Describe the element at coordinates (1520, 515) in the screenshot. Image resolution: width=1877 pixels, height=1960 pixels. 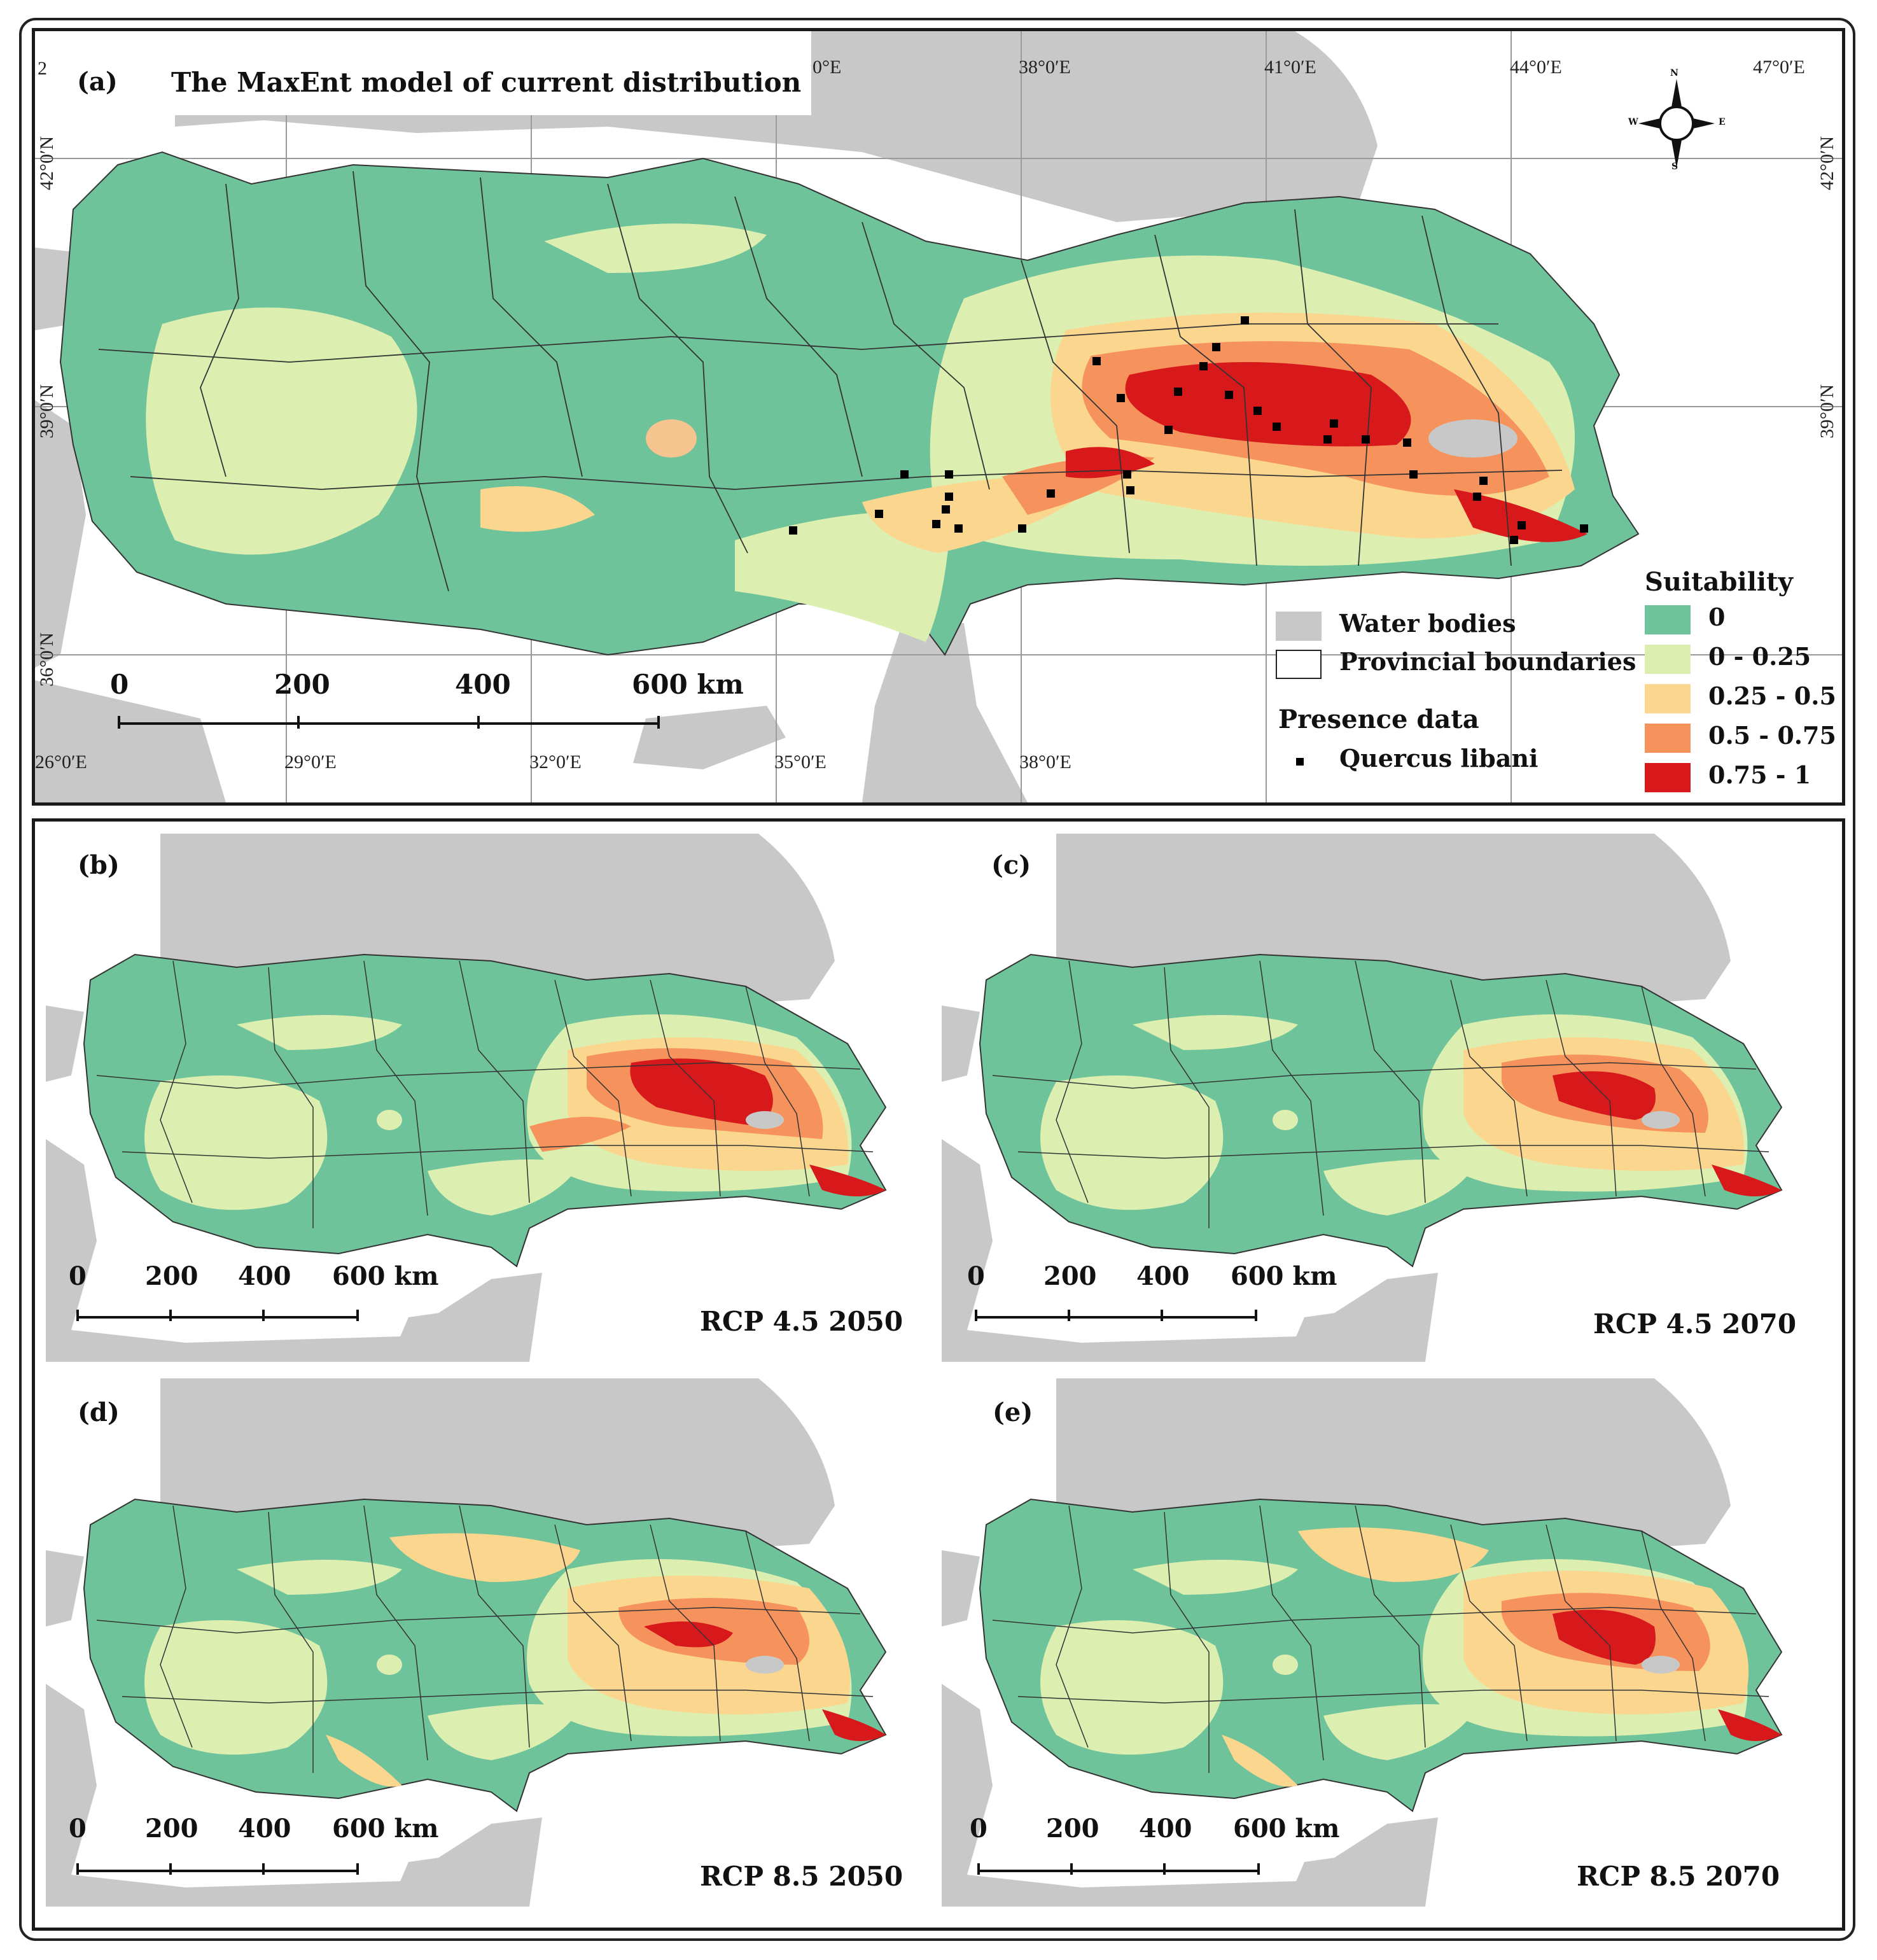
I see `suit-vhigh-a2` at that location.